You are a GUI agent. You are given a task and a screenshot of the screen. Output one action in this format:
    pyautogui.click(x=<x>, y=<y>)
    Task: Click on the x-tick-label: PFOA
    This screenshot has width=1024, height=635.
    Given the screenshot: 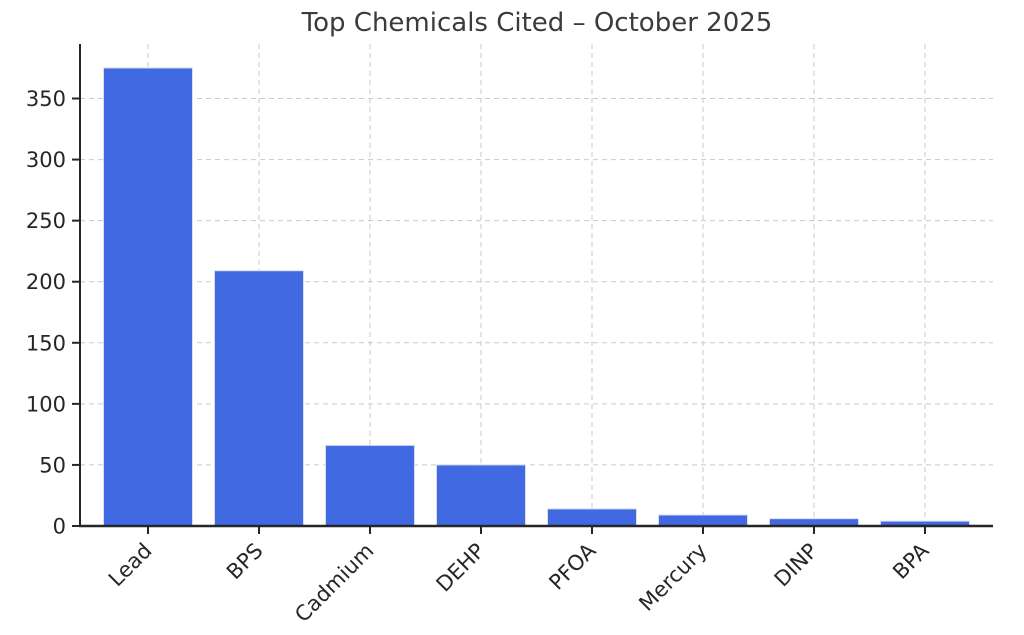 What is the action you would take?
    pyautogui.click(x=572, y=566)
    